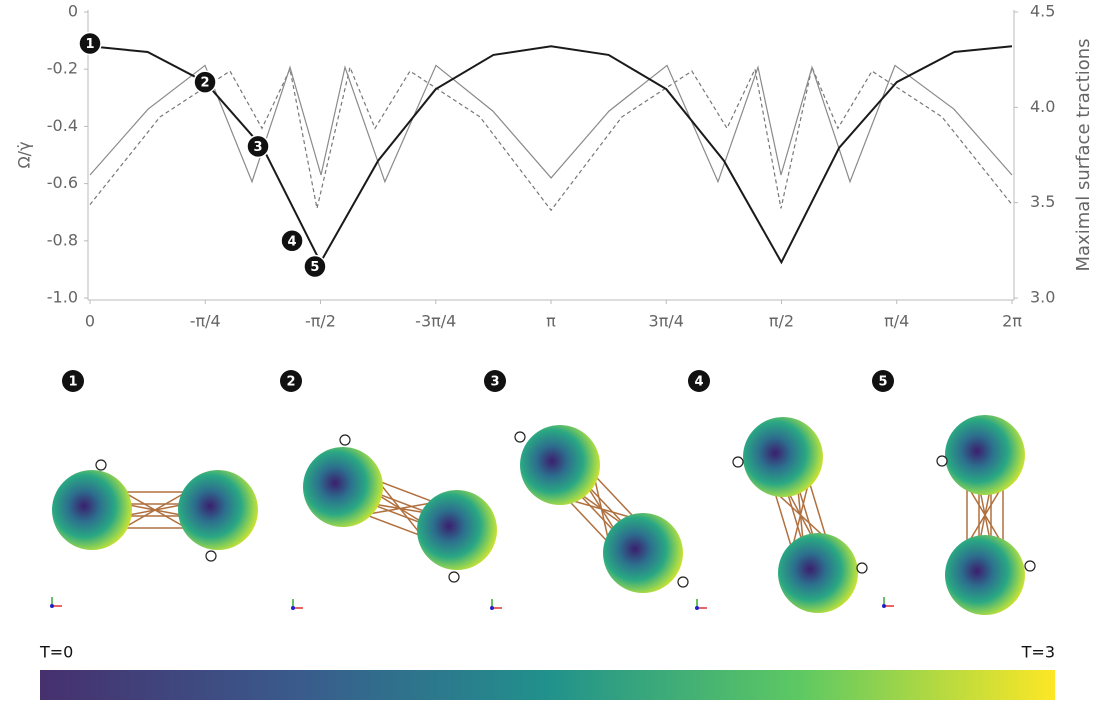 This screenshot has width=1099, height=704. What do you see at coordinates (320, 321) in the screenshot?
I see `x-tick-label: -π/2` at bounding box center [320, 321].